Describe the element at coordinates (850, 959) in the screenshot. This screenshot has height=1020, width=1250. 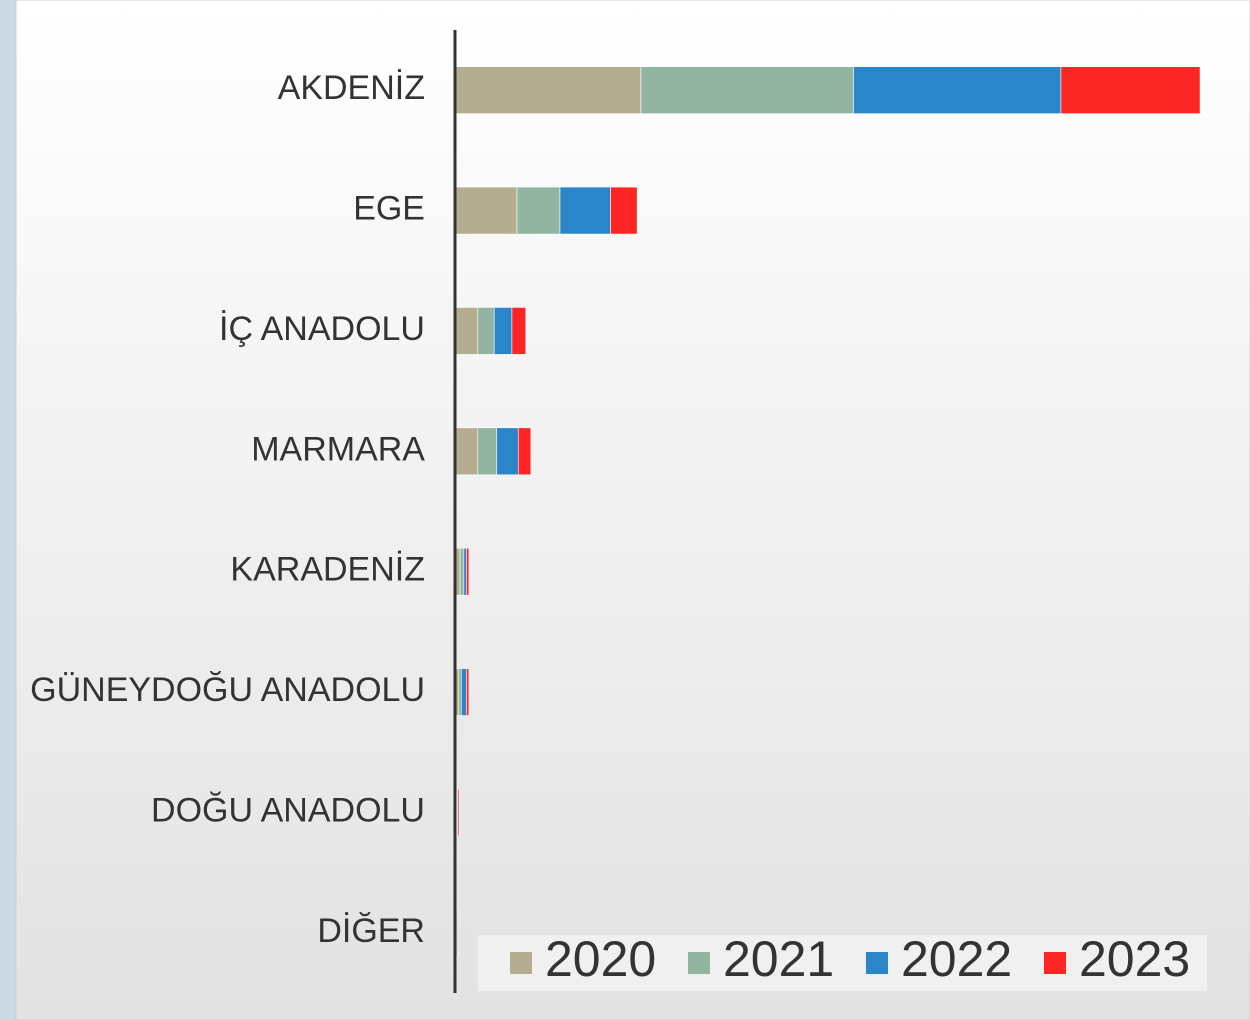
I see `legend: 2020 2021 2022 2023` at that location.